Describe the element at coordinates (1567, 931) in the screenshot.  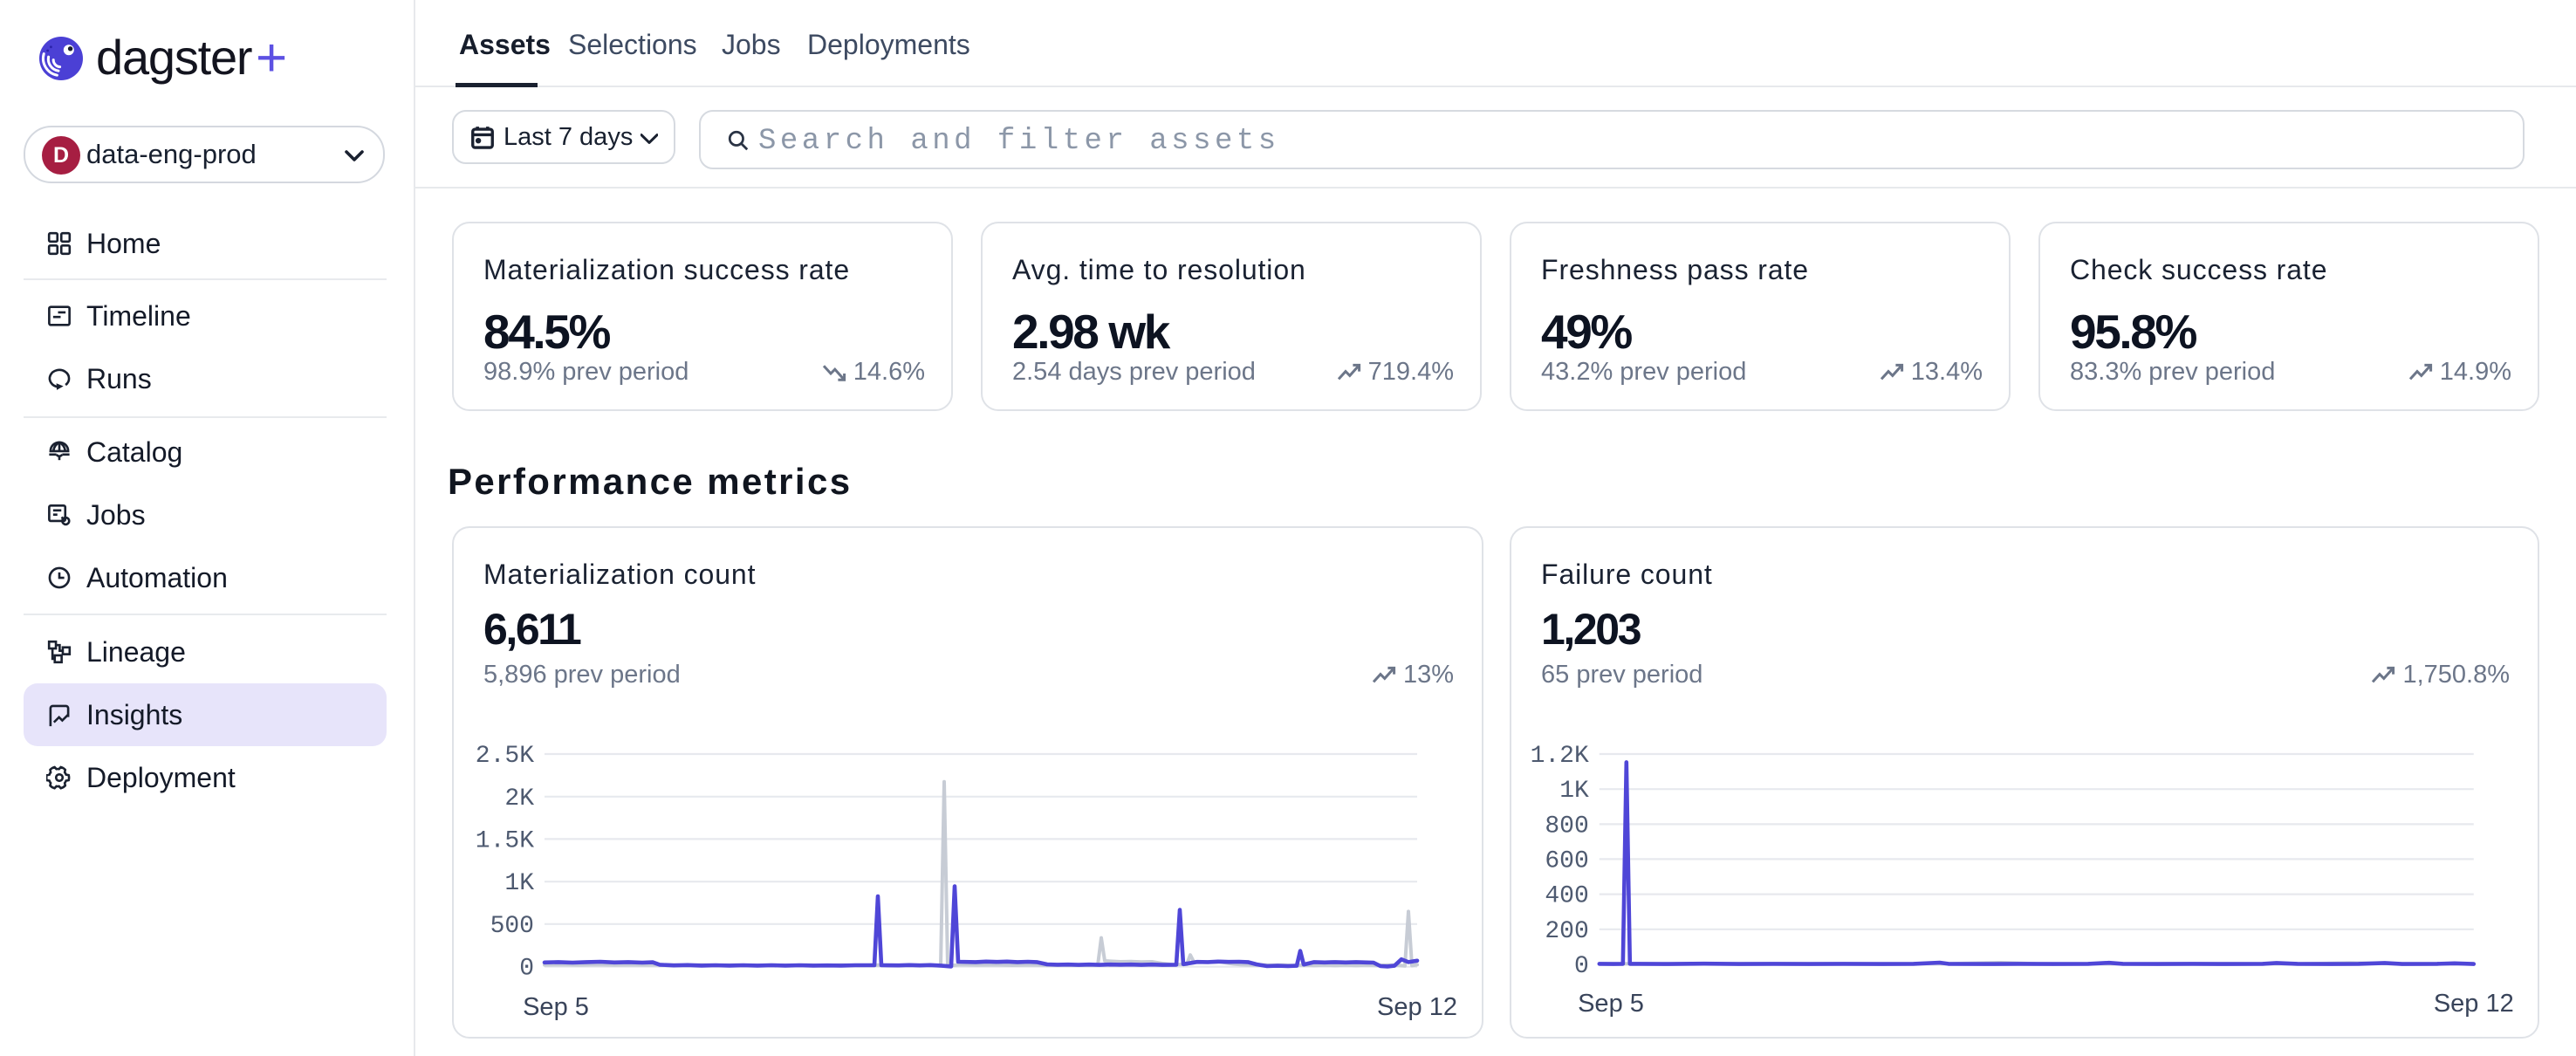
I see `svg-text: 200` at that location.